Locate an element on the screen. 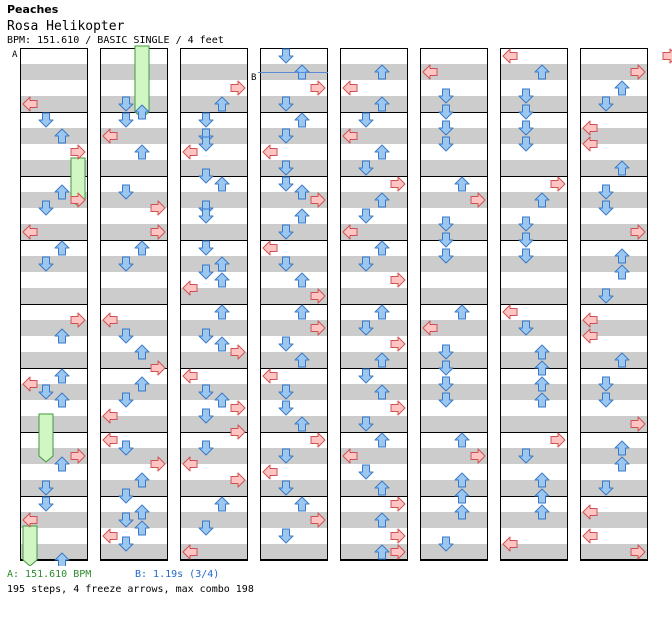 Image resolution: width=672 pixels, height=620 pixels. chart-column is located at coordinates (54, 307).